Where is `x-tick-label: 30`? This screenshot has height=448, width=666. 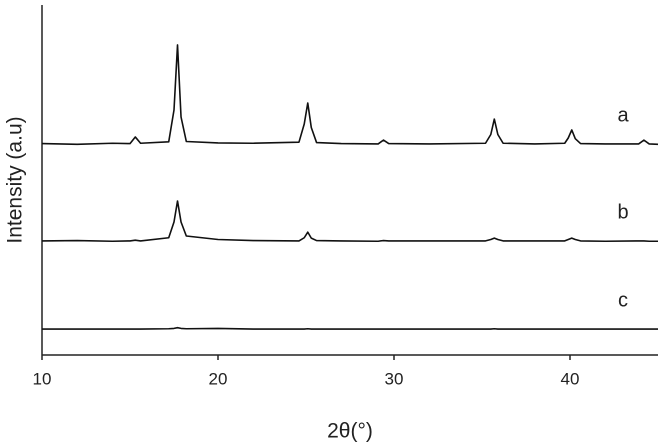
x-tick-label: 30 is located at coordinates (394, 378).